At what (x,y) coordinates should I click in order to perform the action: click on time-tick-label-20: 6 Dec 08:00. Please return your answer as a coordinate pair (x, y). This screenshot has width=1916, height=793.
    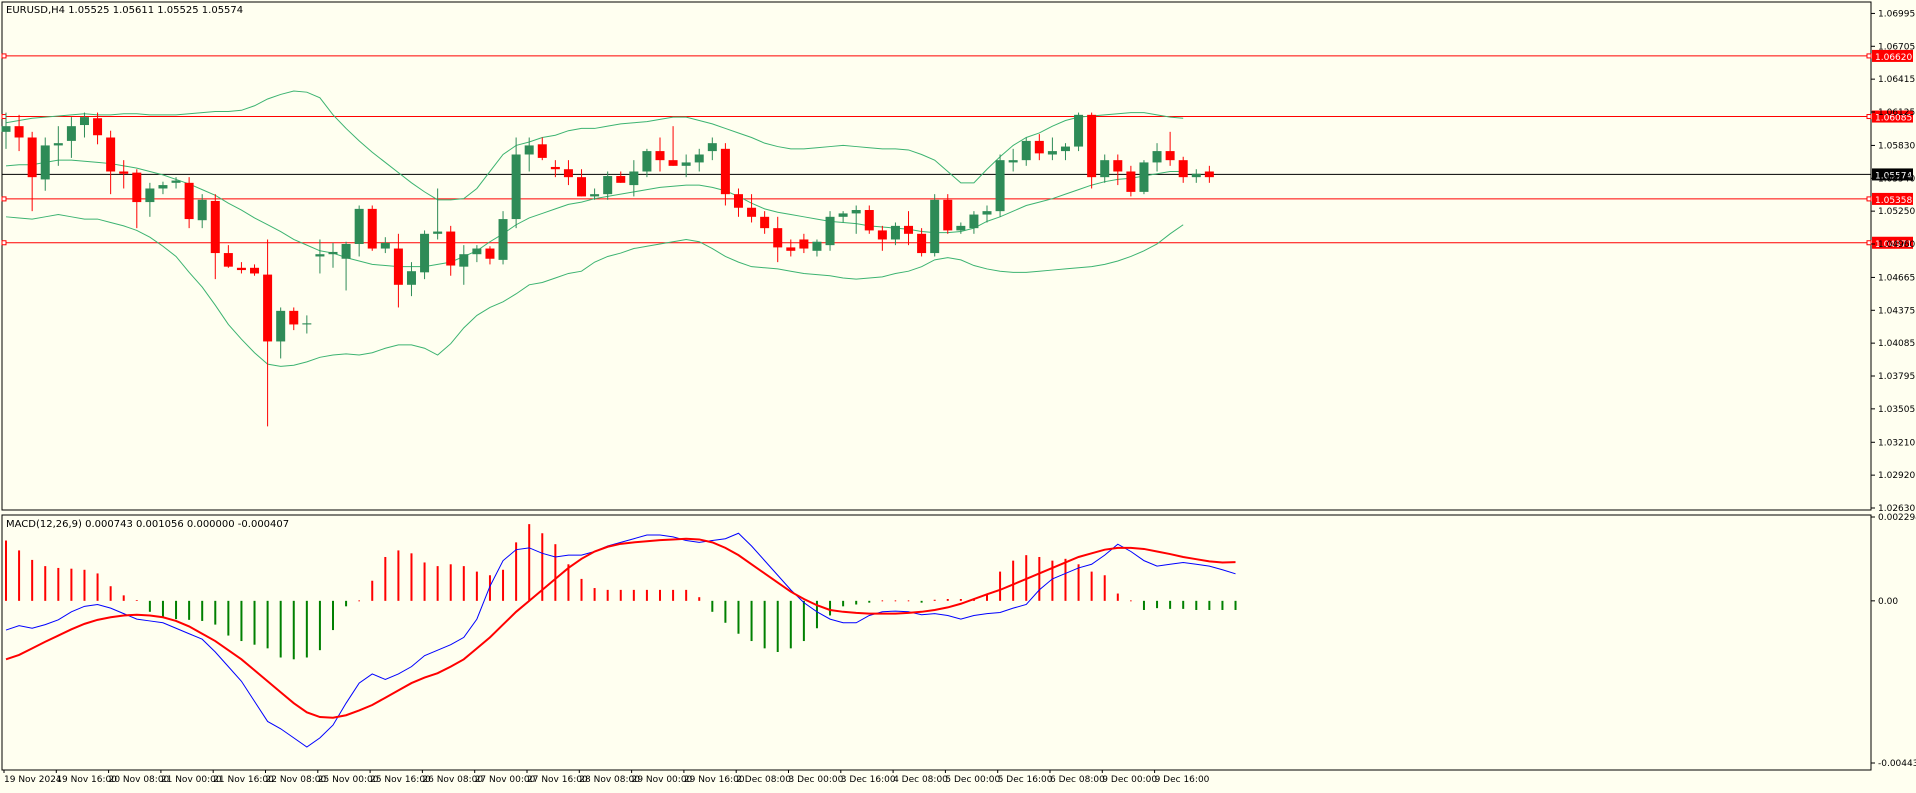
    Looking at the image, I should click on (1077, 780).